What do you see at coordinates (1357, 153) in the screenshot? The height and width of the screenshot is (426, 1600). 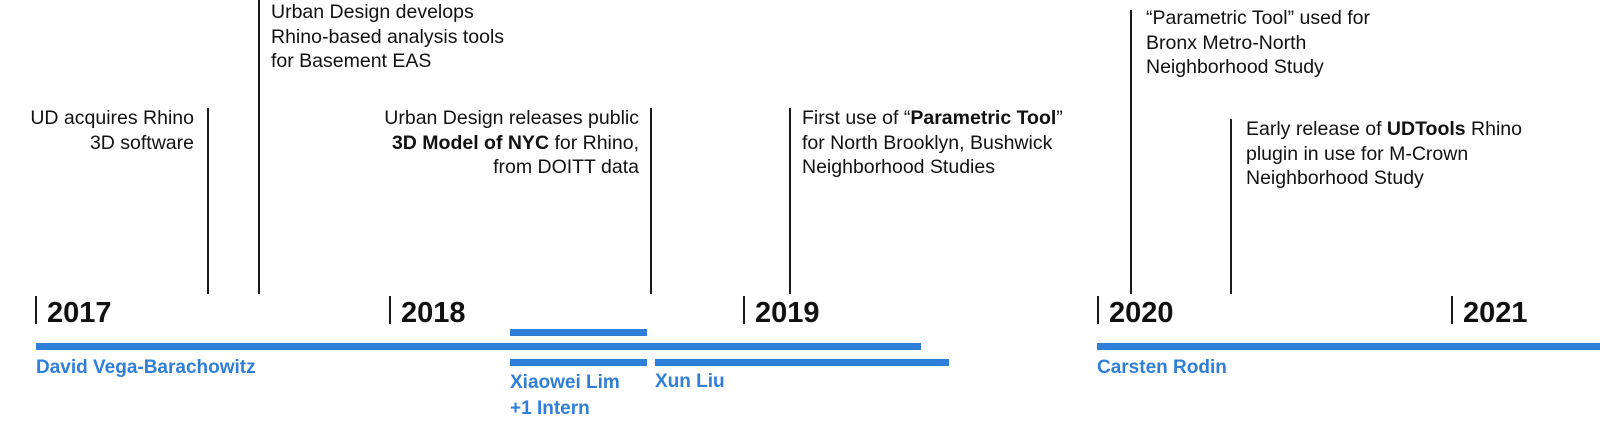 I see `event-fragment: plugin in use for M-Crown` at bounding box center [1357, 153].